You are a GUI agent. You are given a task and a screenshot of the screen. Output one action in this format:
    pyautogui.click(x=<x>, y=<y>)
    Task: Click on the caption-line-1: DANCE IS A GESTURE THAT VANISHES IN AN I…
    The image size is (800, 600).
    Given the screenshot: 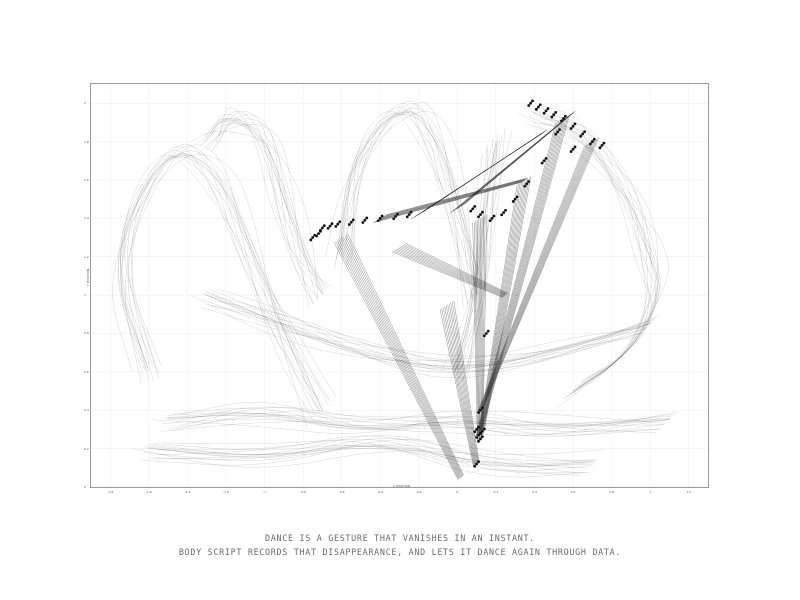 What is the action you would take?
    pyautogui.click(x=400, y=538)
    